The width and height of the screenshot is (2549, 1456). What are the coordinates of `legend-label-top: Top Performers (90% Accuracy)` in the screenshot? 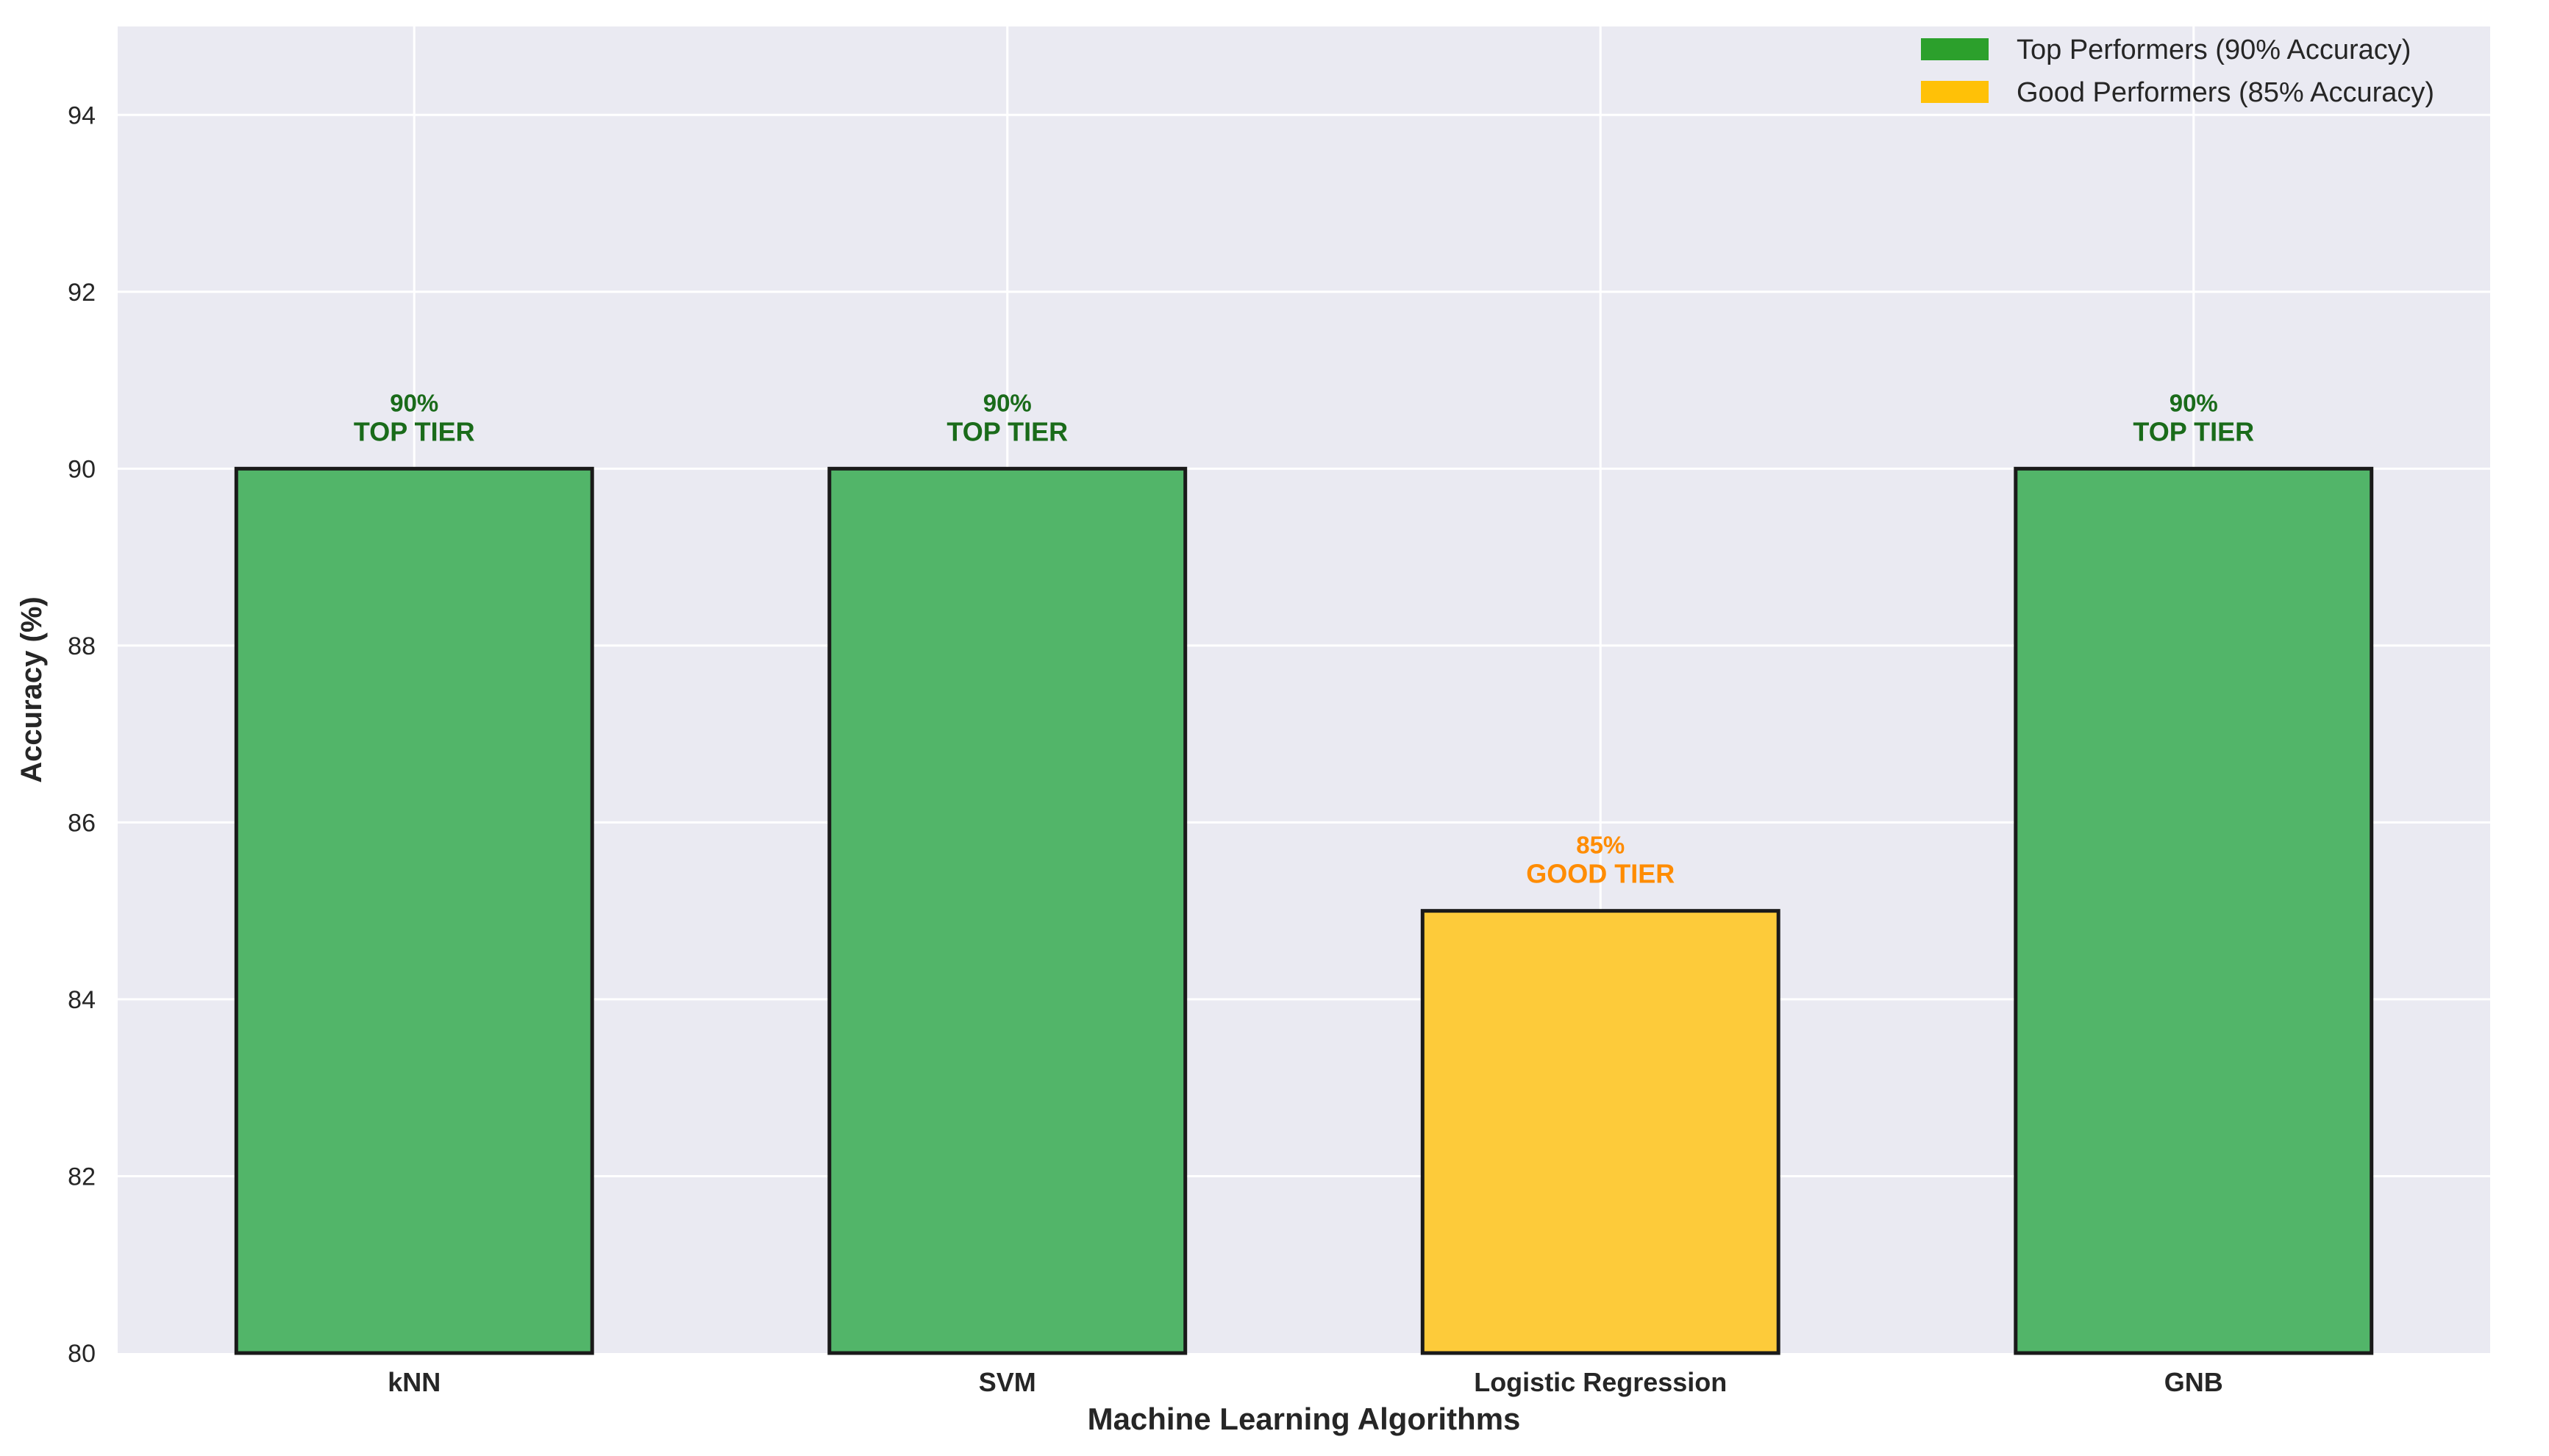 It's located at (2214, 50).